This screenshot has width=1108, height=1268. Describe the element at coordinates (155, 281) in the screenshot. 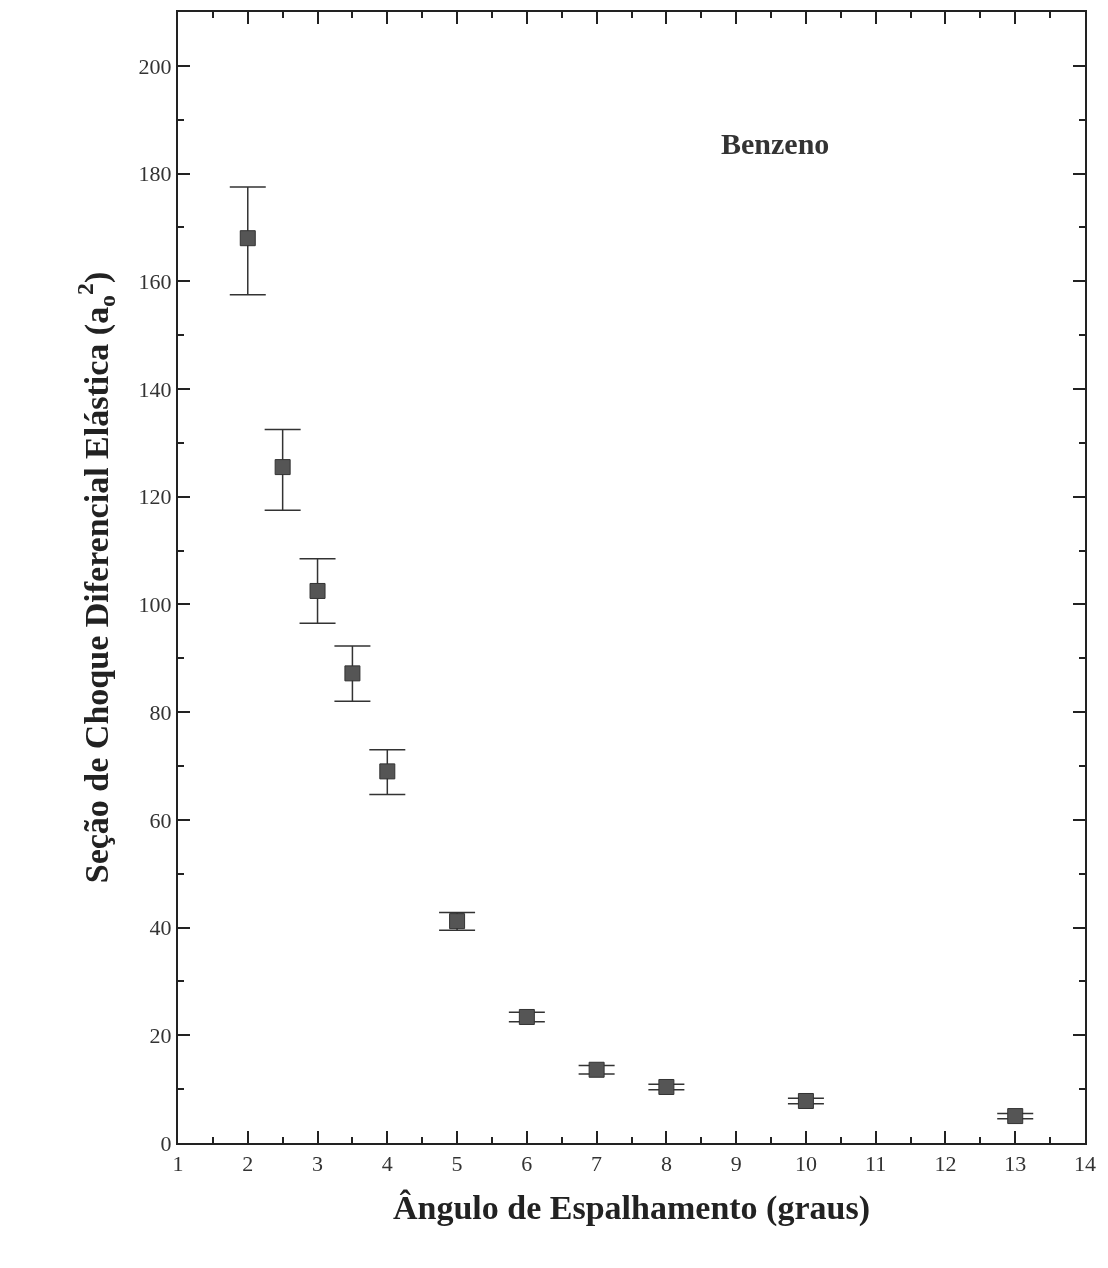

I see `y-tick-label: 160` at that location.